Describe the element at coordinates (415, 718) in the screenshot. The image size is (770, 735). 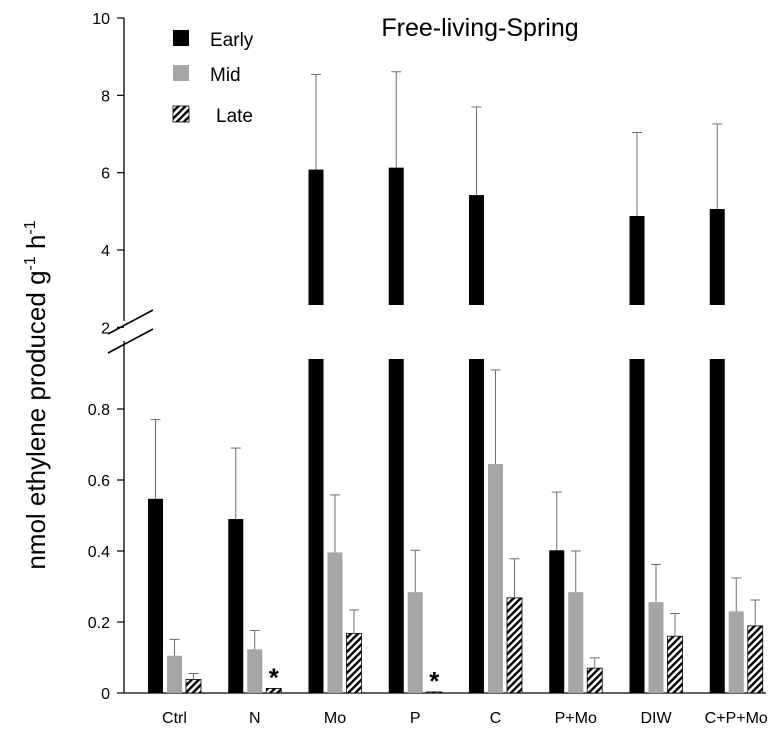
I see `x-tick-label: P` at that location.